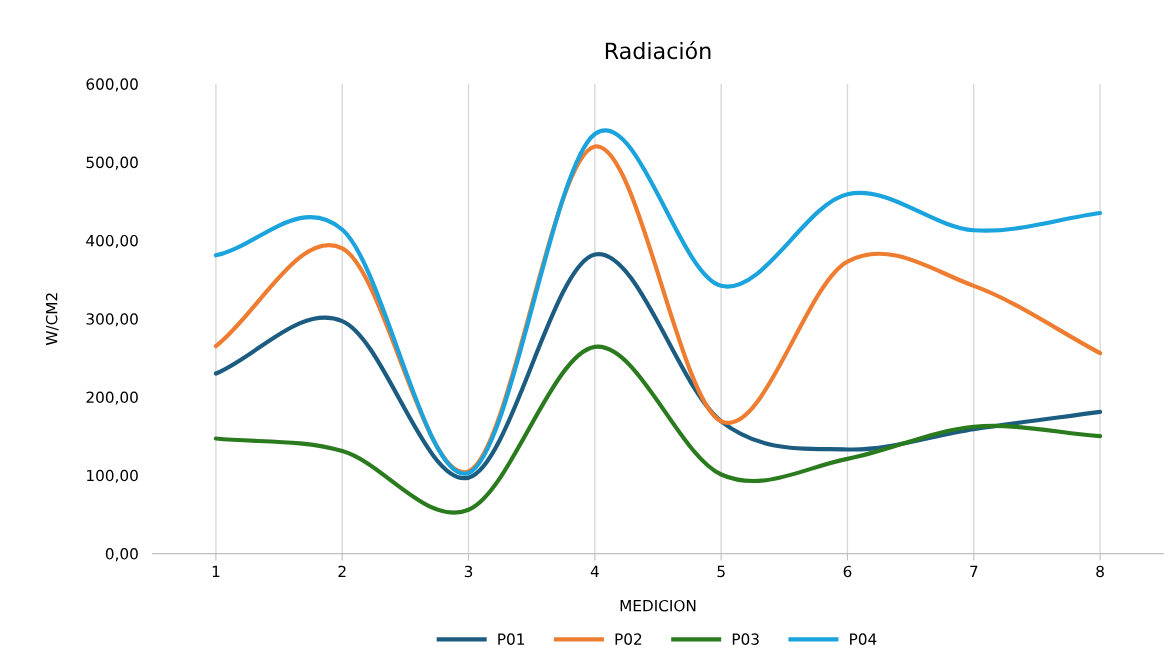 This screenshot has width=1175, height=671. Describe the element at coordinates (112, 85) in the screenshot. I see `y-tick-label: 600,00` at that location.